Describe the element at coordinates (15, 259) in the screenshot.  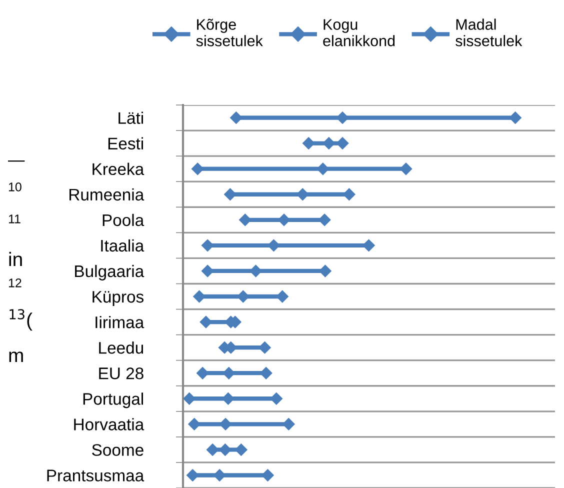
I see `text: in` at that location.